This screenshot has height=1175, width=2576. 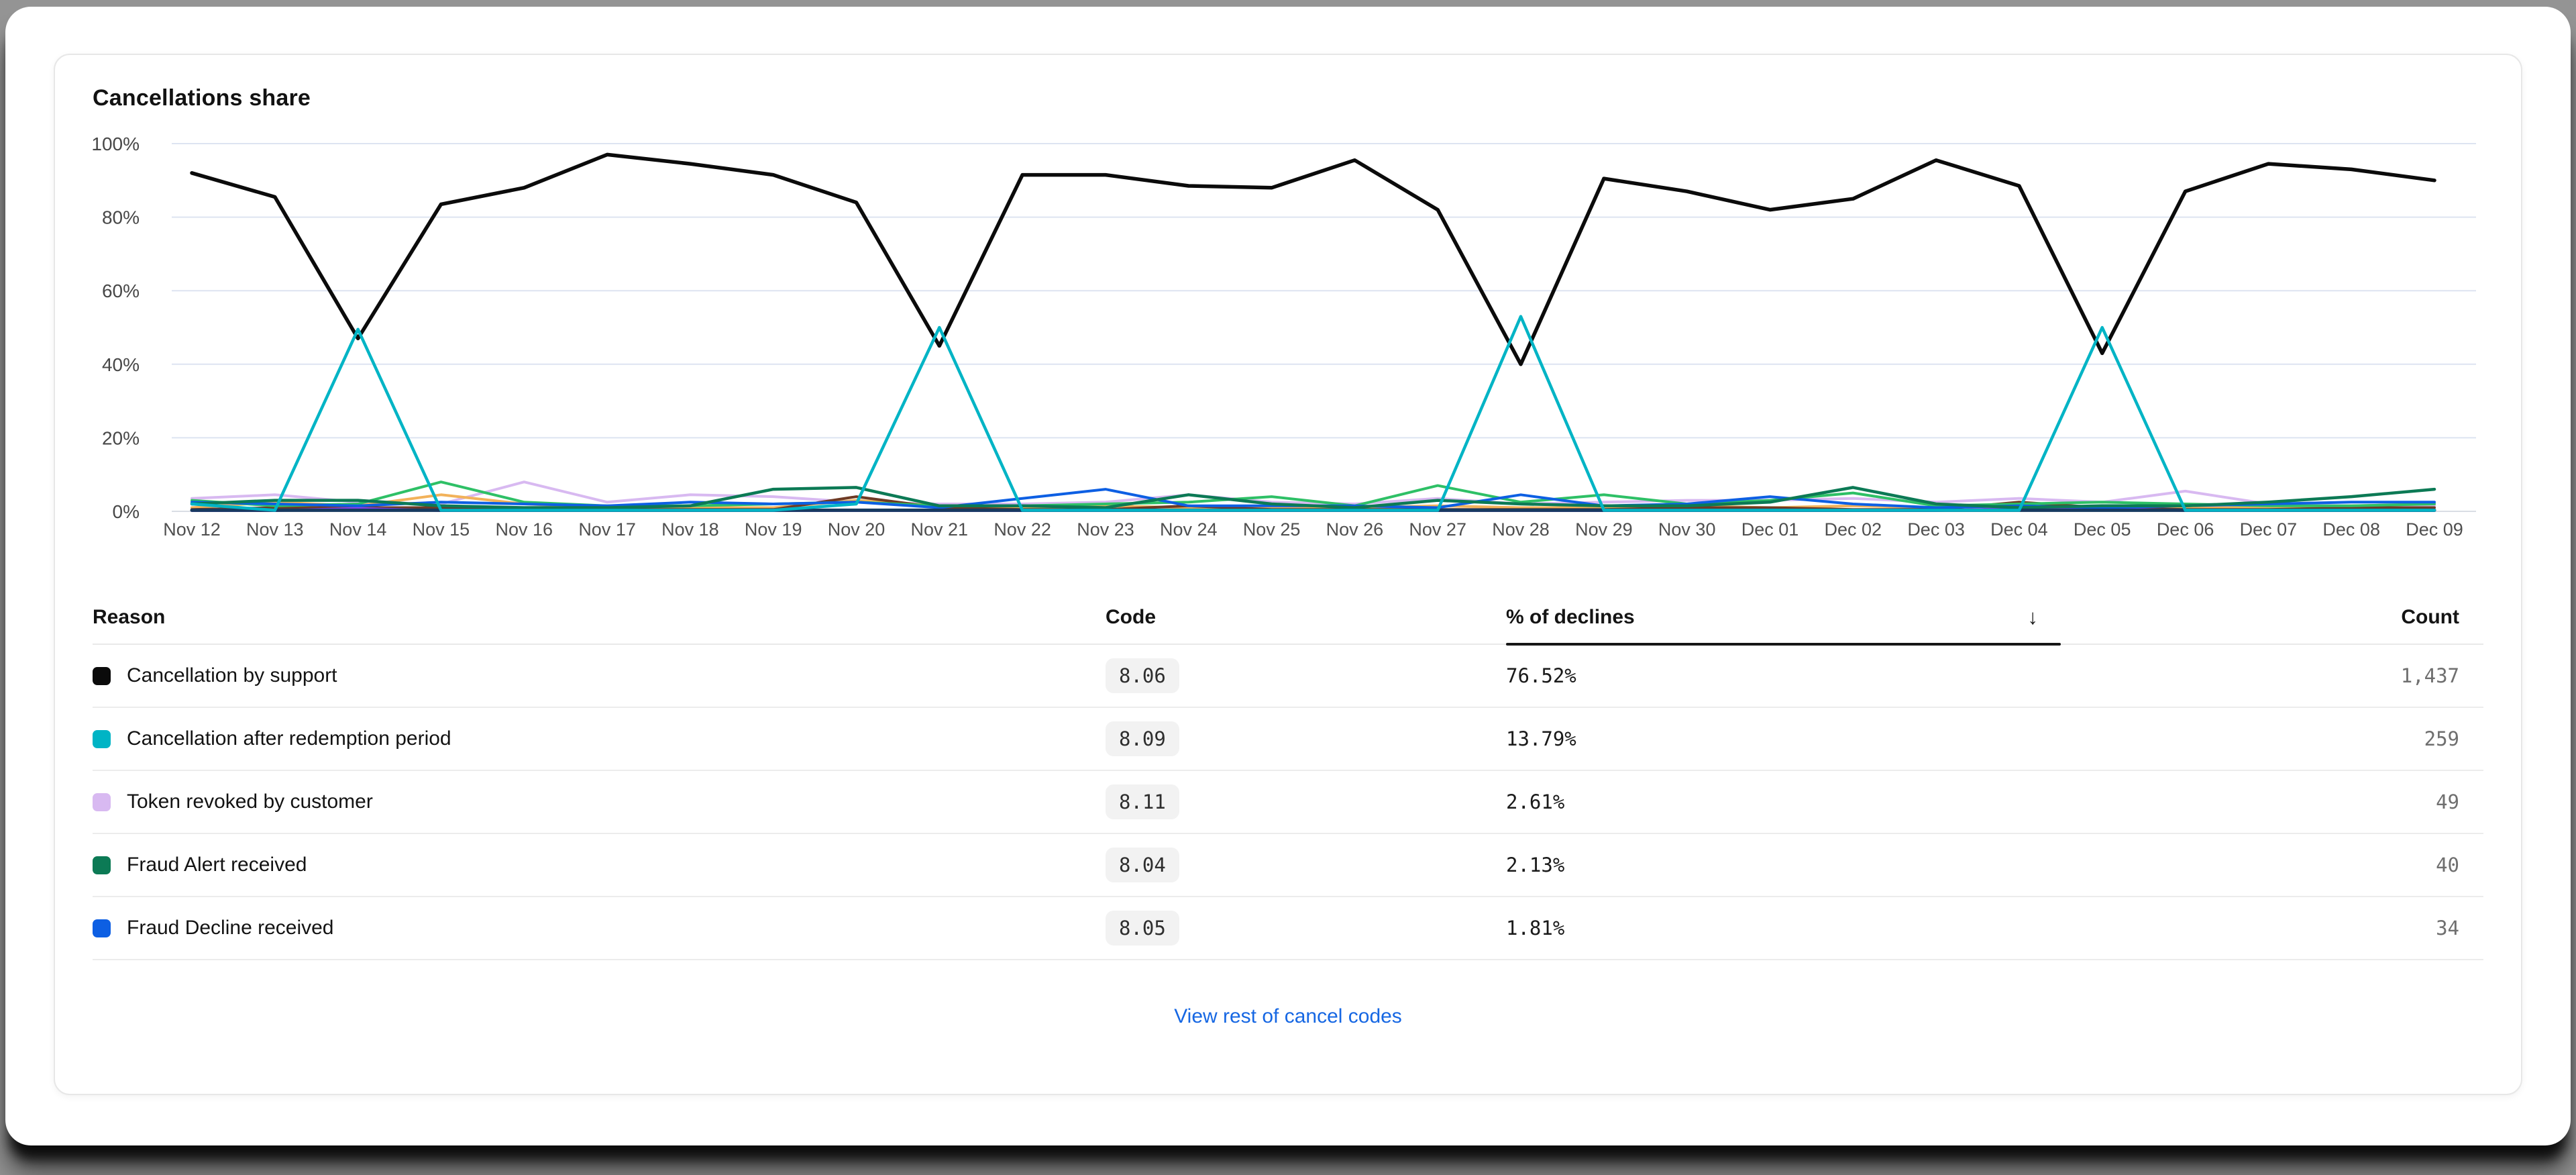 What do you see at coordinates (2434, 529) in the screenshot?
I see `x-axis-tick: Dec 09` at bounding box center [2434, 529].